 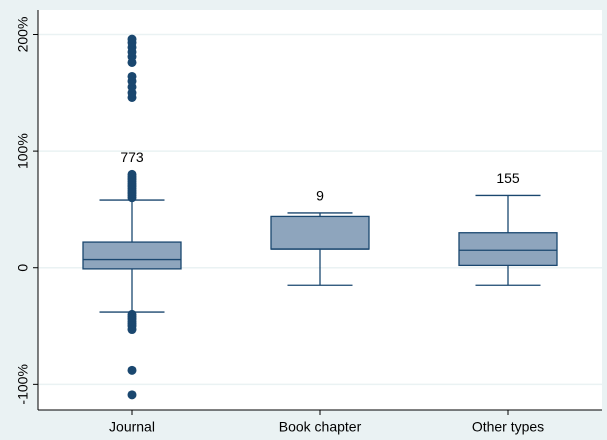 What do you see at coordinates (508, 427) in the screenshot?
I see `x-tick-label: Other types` at bounding box center [508, 427].